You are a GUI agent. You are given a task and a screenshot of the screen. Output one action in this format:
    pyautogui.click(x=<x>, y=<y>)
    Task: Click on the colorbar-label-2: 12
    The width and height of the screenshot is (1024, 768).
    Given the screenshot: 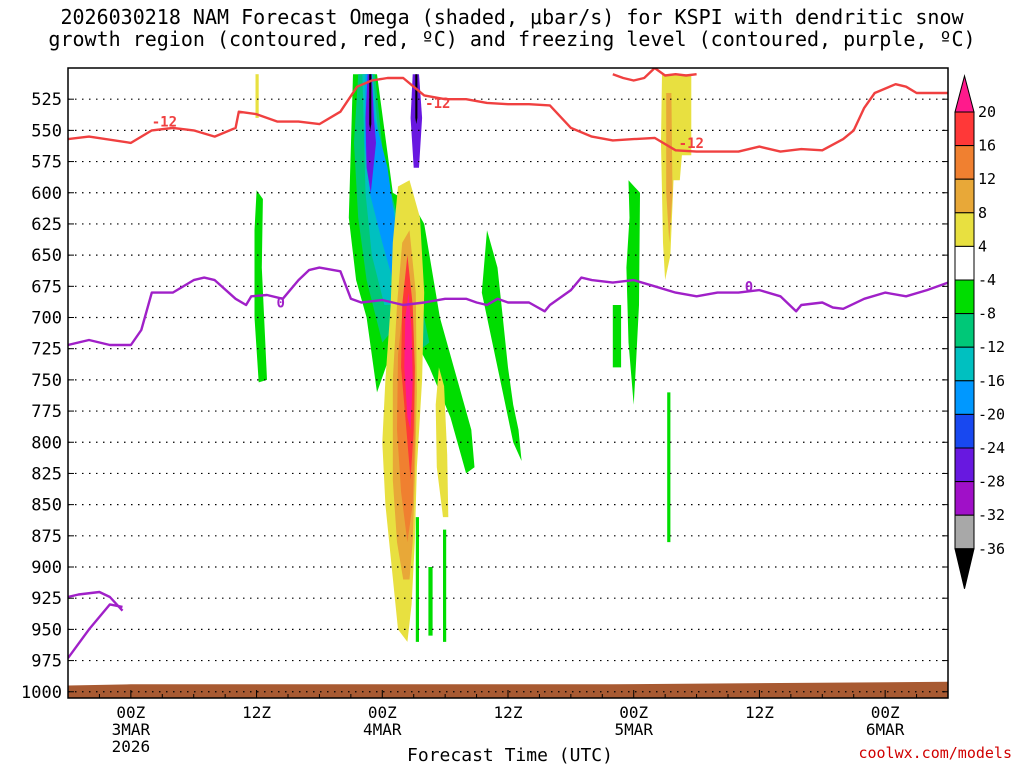 What is the action you would take?
    pyautogui.click(x=987, y=179)
    